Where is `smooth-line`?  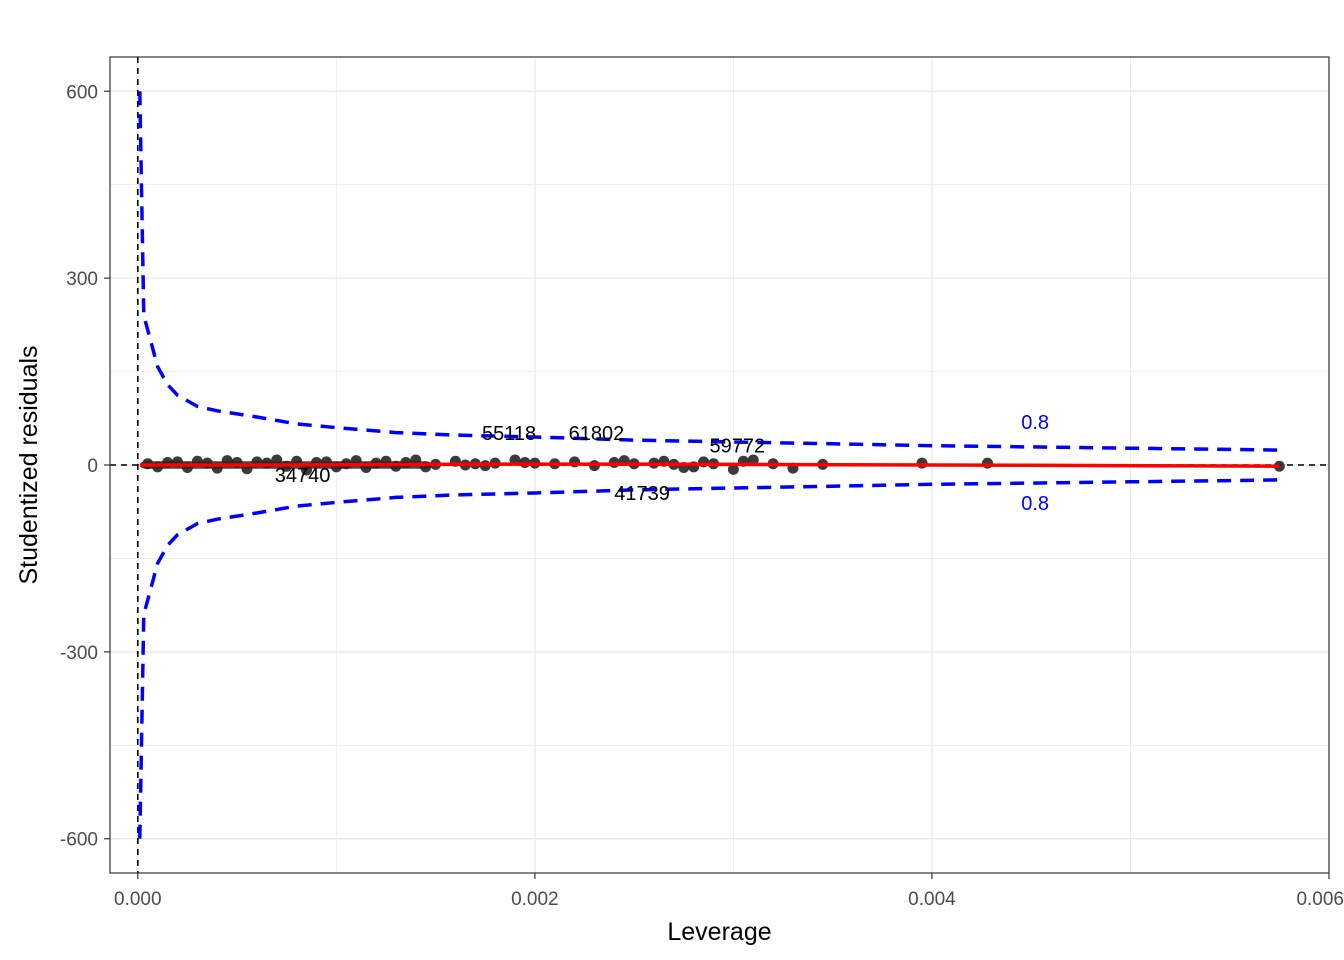 smooth-line is located at coordinates (709, 465).